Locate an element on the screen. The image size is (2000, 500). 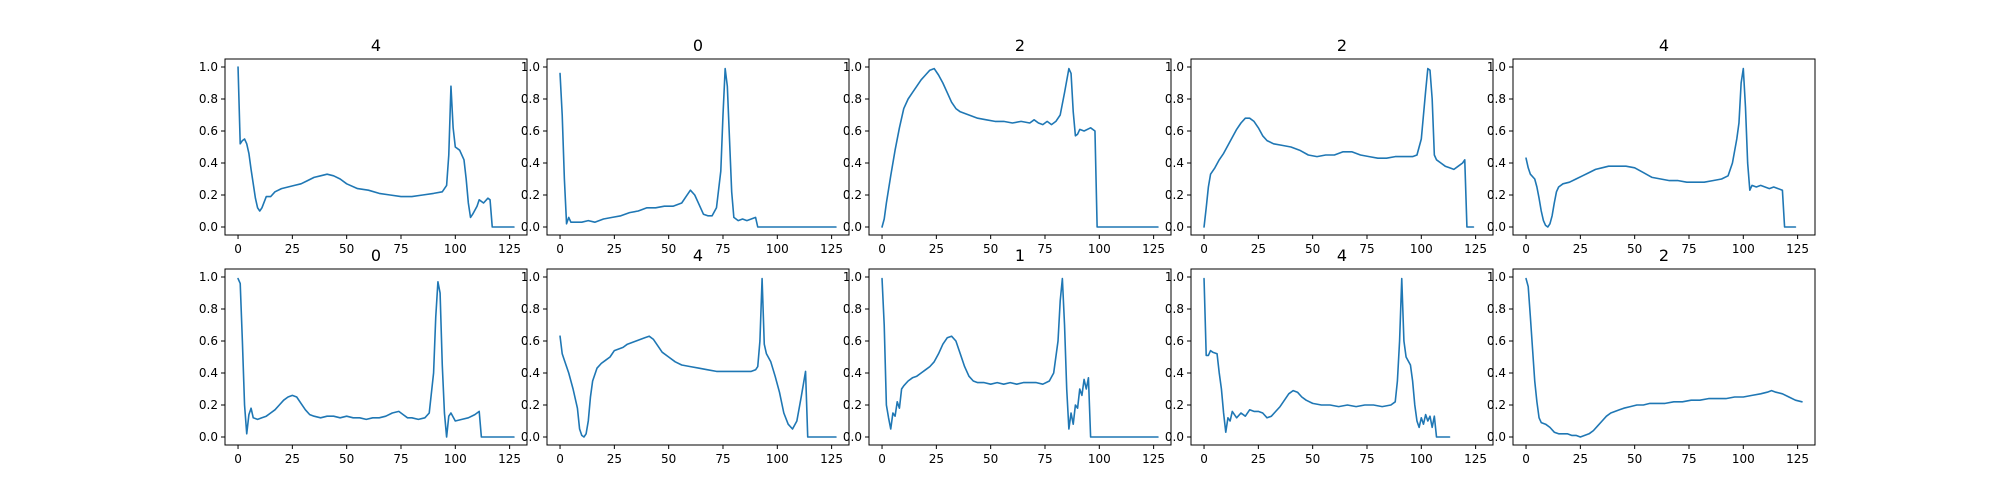
panel-3: 0 25 50 75 100 125 0.0 0.2 0.4 0.6 0.8 1.0 2 is located at coordinates (1007, 146).